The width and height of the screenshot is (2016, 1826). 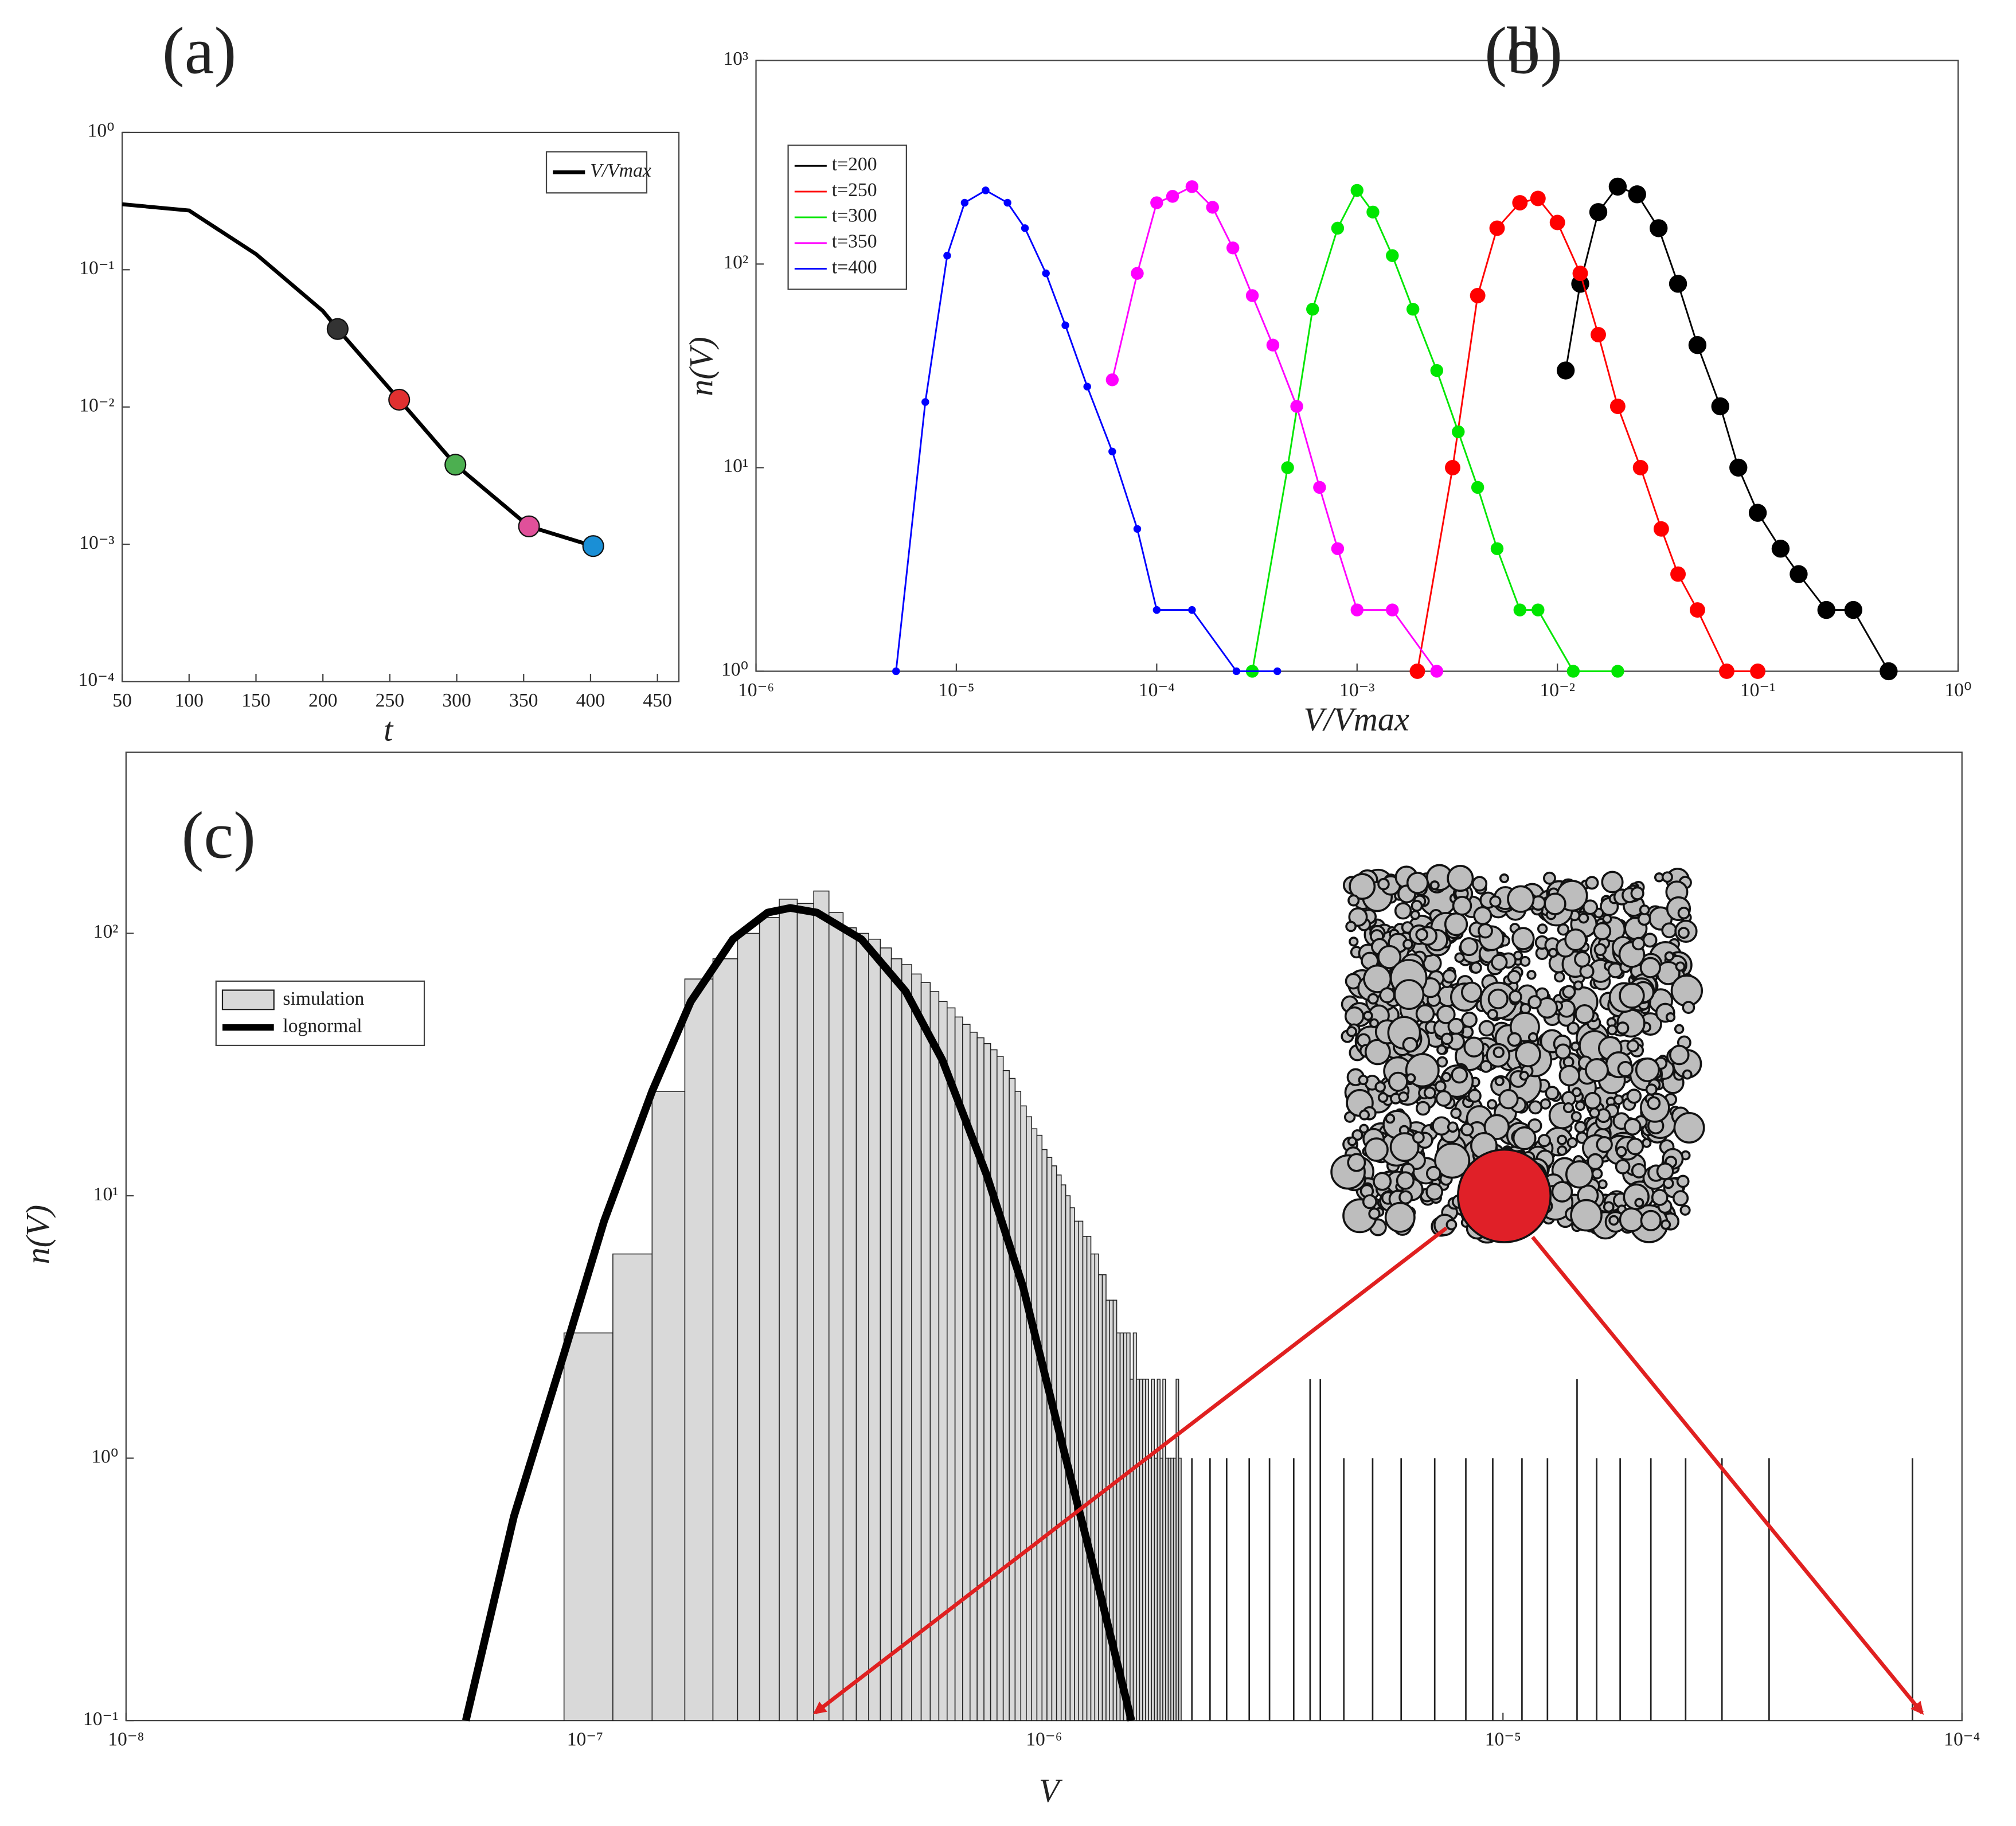 I want to click on legend-label: simulation, so click(x=323, y=998).